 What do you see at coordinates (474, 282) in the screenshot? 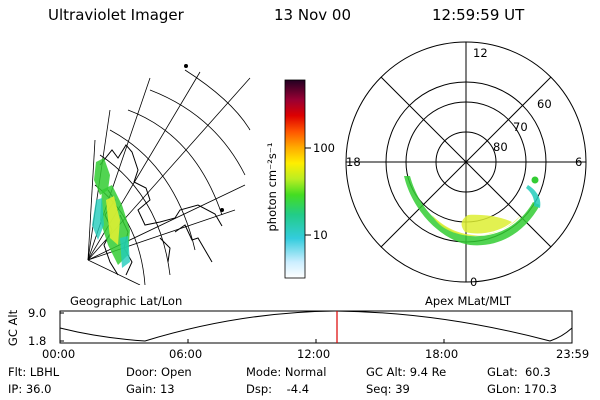
I see `mlt-label-0: 0` at bounding box center [474, 282].